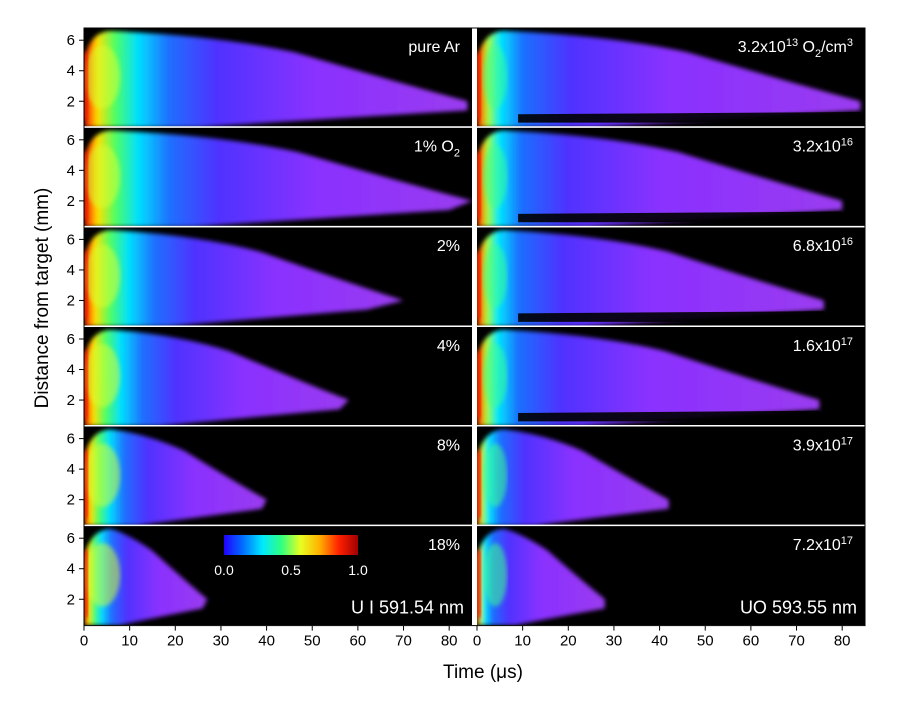  Describe the element at coordinates (823, 146) in the screenshot. I see `panel-label: 3.2x1016​` at that location.